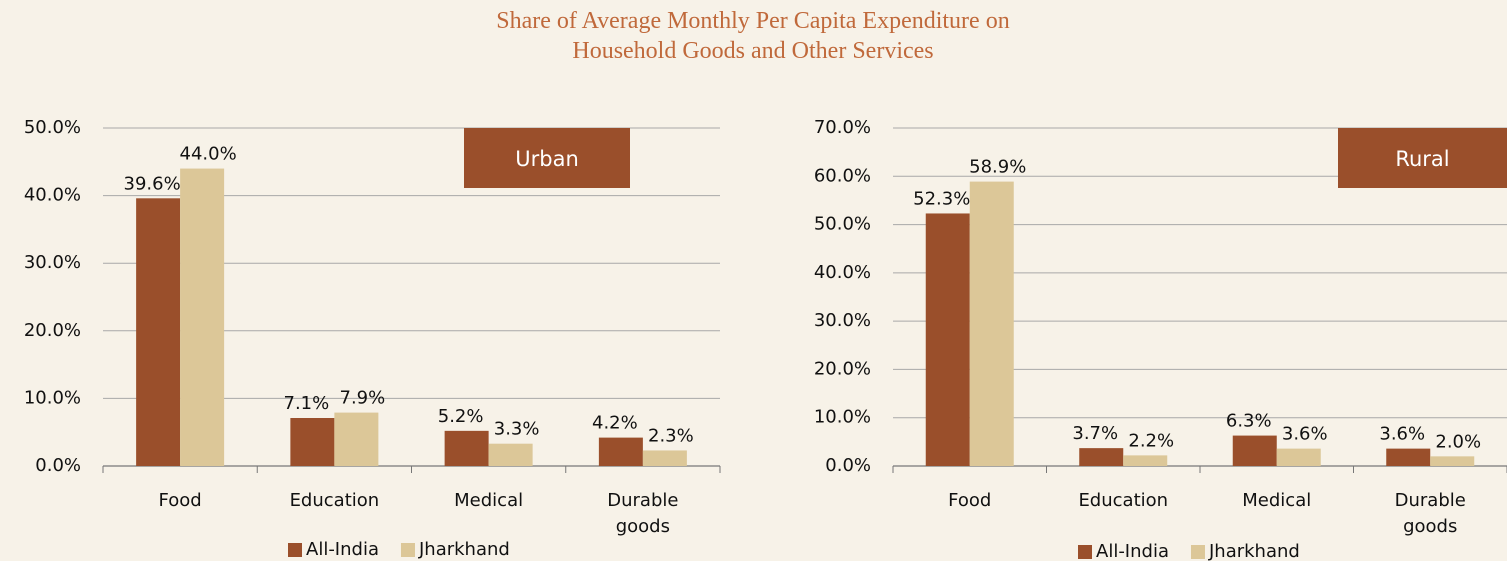 The image size is (1507, 561). Describe the element at coordinates (1151, 440) in the screenshot. I see `data-label: 2.2%` at that location.